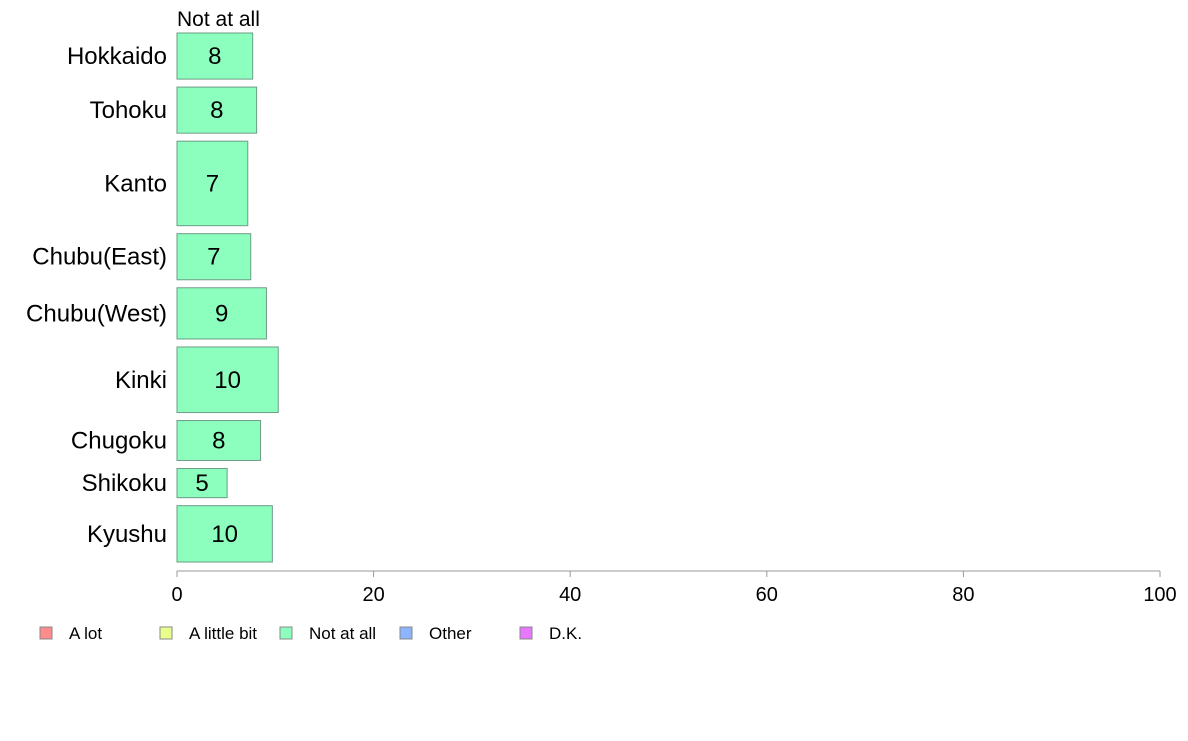 Image resolution: width=1188 pixels, height=741 pixels. Describe the element at coordinates (127, 534) in the screenshot. I see `category-label: Kyushu` at that location.